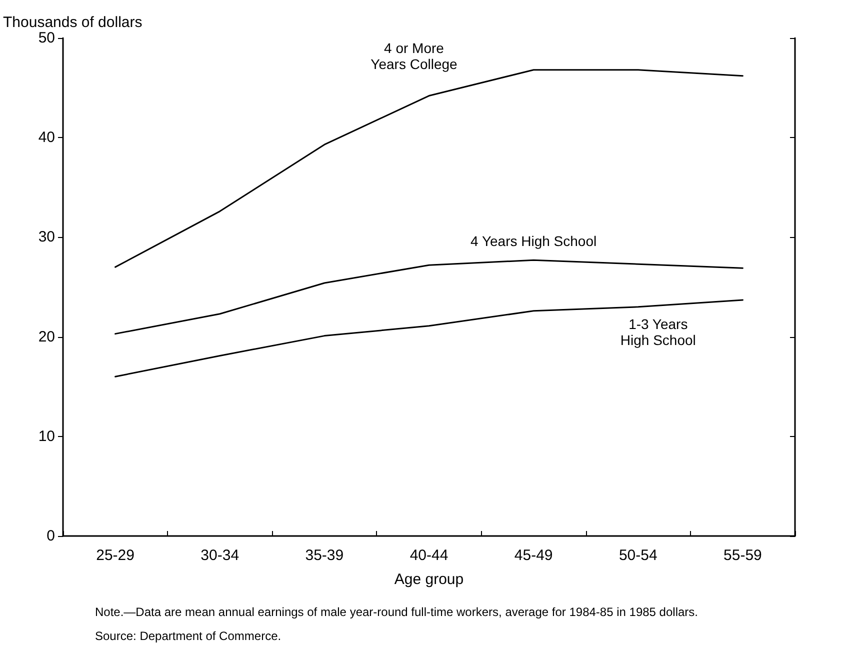 This screenshot has width=845, height=661. I want to click on y-tick-label: 20, so click(46, 337).